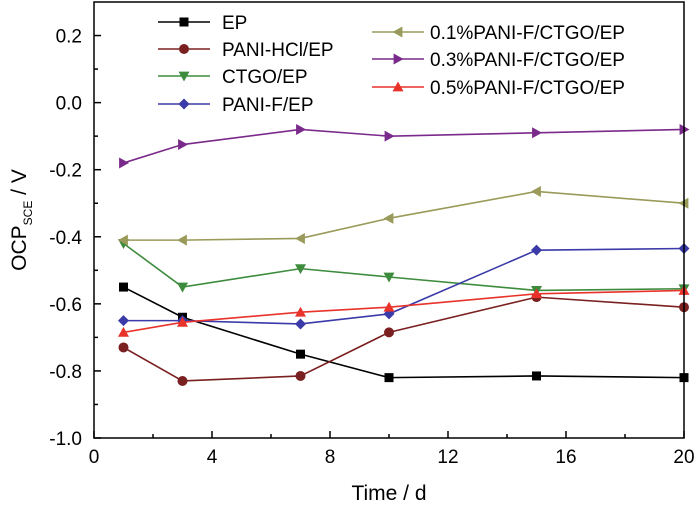 The image size is (700, 506). What do you see at coordinates (683, 457) in the screenshot?
I see `x-tick-label: 20` at bounding box center [683, 457].